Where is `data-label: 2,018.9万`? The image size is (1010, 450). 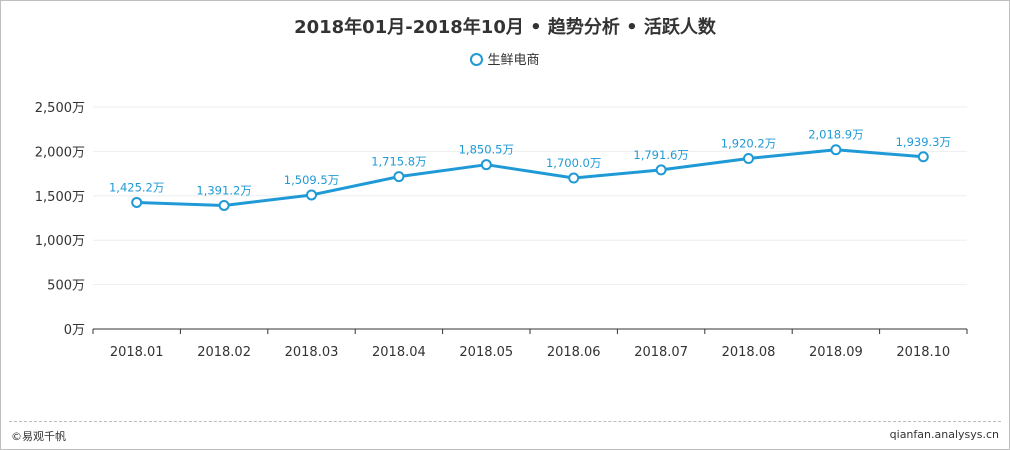
data-label: 2,018.9万 is located at coordinates (835, 135).